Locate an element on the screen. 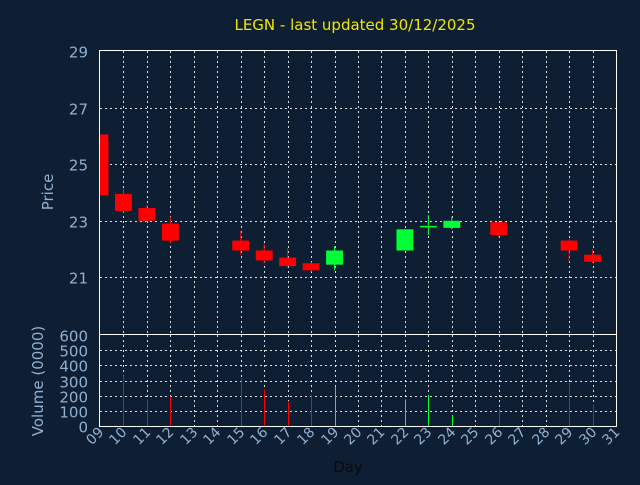 This screenshot has height=485, width=640. day-tick-18: 18 is located at coordinates (306, 437).